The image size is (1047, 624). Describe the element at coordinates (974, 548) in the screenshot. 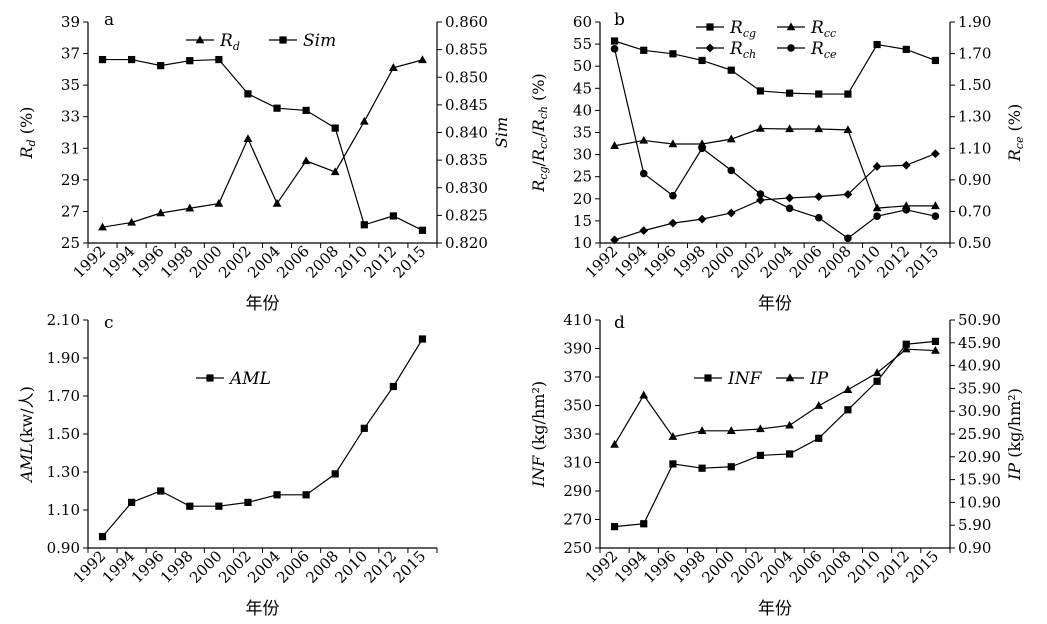

I see `right-tick-label: 0.90` at that location.